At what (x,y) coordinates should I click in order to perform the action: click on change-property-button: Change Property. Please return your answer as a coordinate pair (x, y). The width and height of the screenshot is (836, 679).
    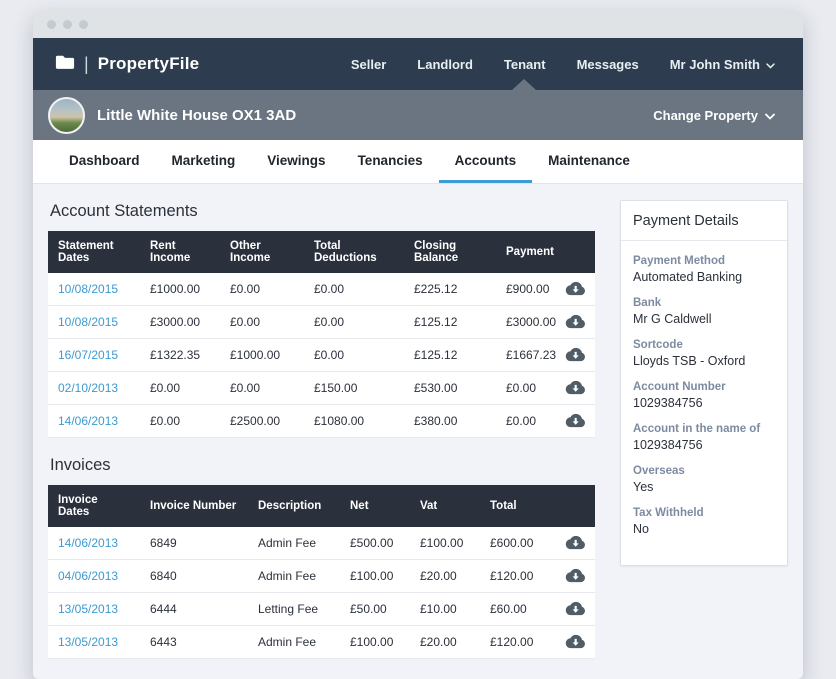
    Looking at the image, I should click on (714, 115).